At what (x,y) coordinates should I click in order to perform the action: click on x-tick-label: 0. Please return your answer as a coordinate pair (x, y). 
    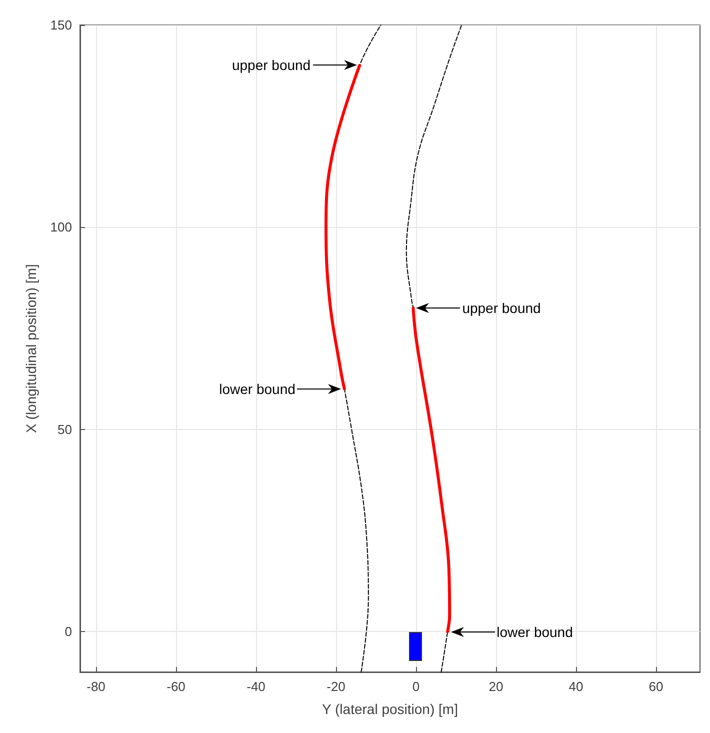
    Looking at the image, I should click on (416, 686).